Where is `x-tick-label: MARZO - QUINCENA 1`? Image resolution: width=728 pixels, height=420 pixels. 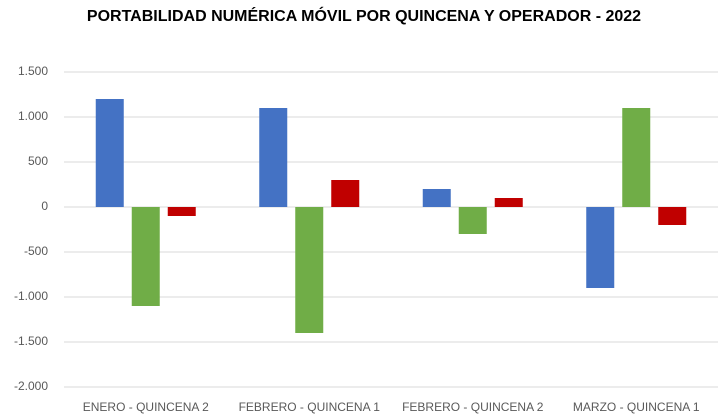 x-tick-label: MARZO - QUINCENA 1 is located at coordinates (636, 407).